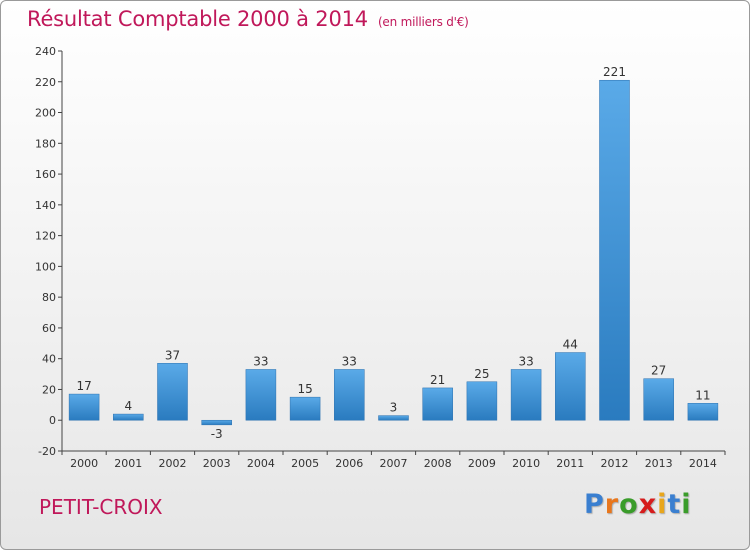 This screenshot has height=550, width=750. Describe the element at coordinates (260, 361) in the screenshot. I see `data-label-2004: 33` at that location.